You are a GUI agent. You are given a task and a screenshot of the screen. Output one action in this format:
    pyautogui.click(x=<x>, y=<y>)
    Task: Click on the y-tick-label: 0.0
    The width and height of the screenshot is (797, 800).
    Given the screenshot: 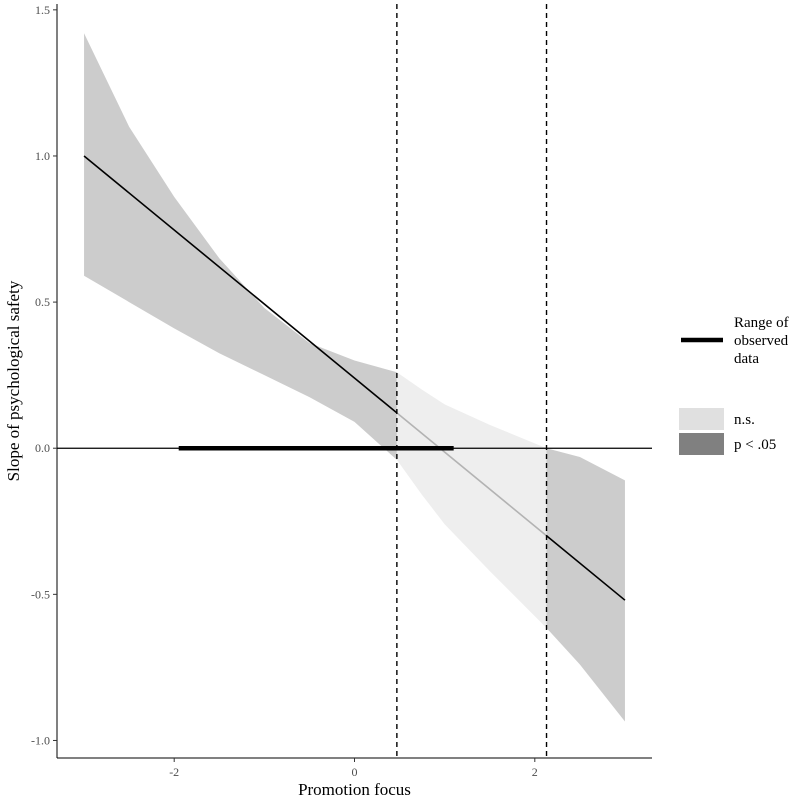 What is the action you would take?
    pyautogui.click(x=42, y=448)
    